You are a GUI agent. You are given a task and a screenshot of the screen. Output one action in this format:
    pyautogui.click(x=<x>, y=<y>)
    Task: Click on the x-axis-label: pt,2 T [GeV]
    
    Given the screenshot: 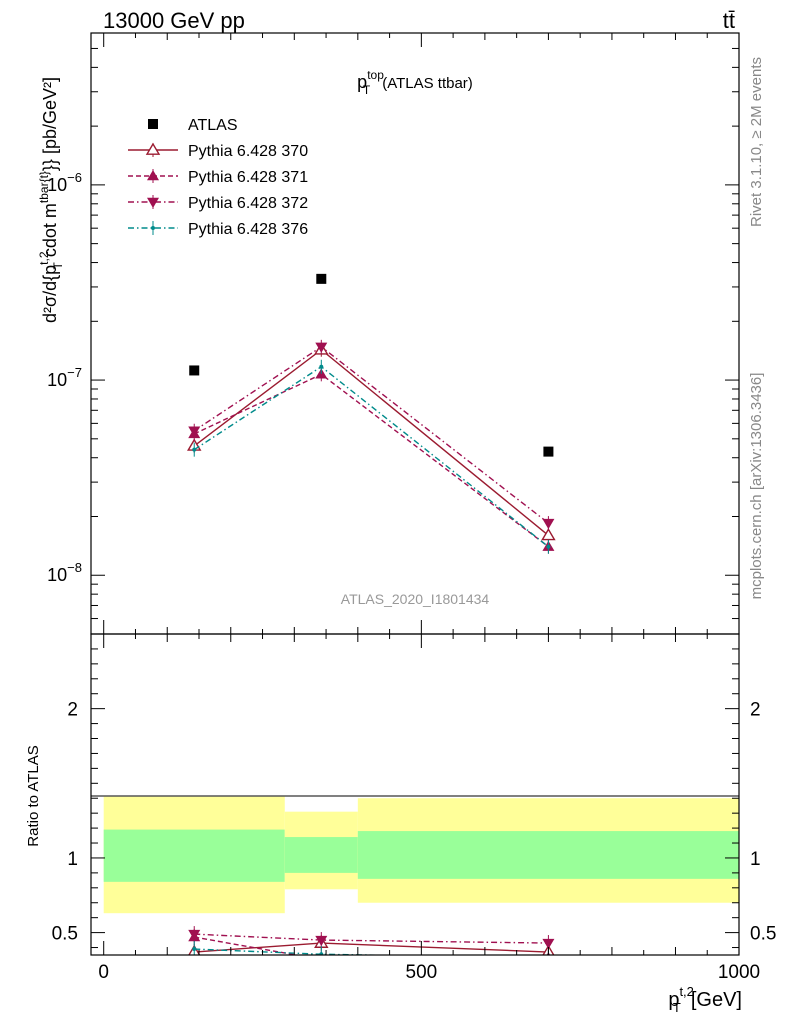 What is the action you would take?
    pyautogui.click(x=705, y=999)
    